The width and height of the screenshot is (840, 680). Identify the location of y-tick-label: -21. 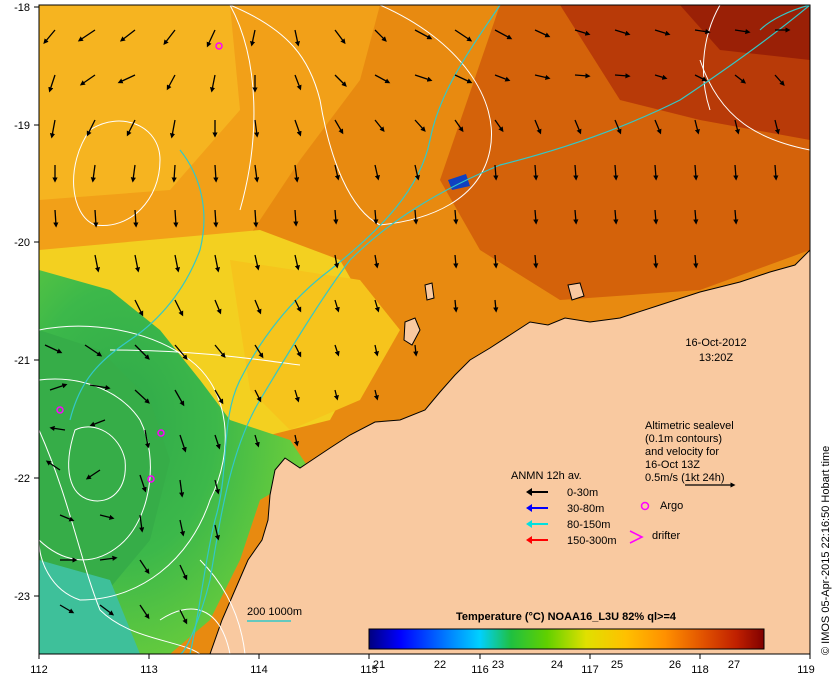
(22, 361).